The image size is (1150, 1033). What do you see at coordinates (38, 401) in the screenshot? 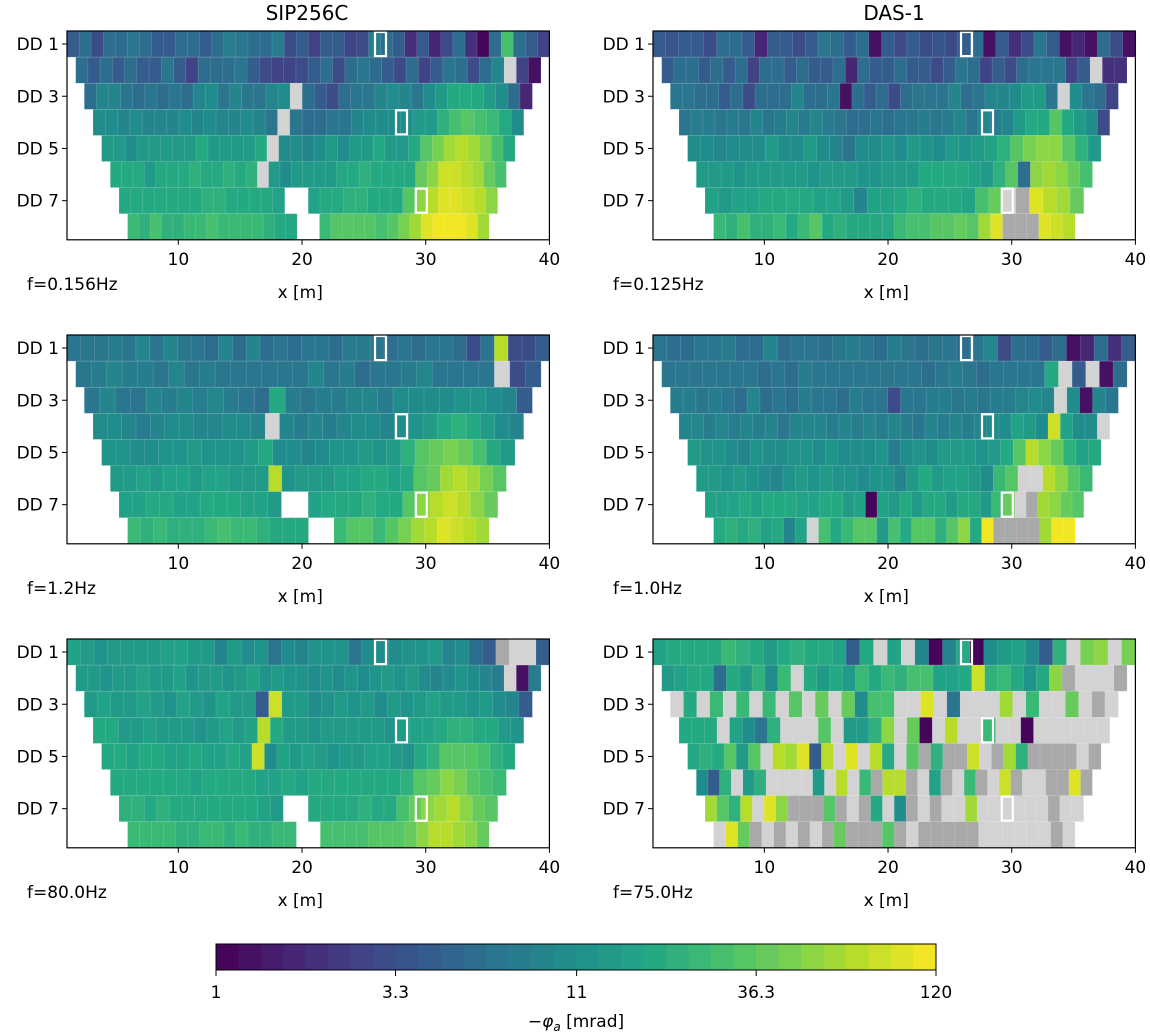
I see `y-tick-label: DD 3` at bounding box center [38, 401].